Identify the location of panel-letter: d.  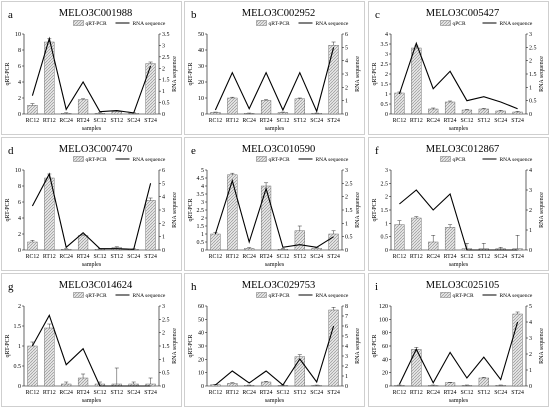
(11, 151).